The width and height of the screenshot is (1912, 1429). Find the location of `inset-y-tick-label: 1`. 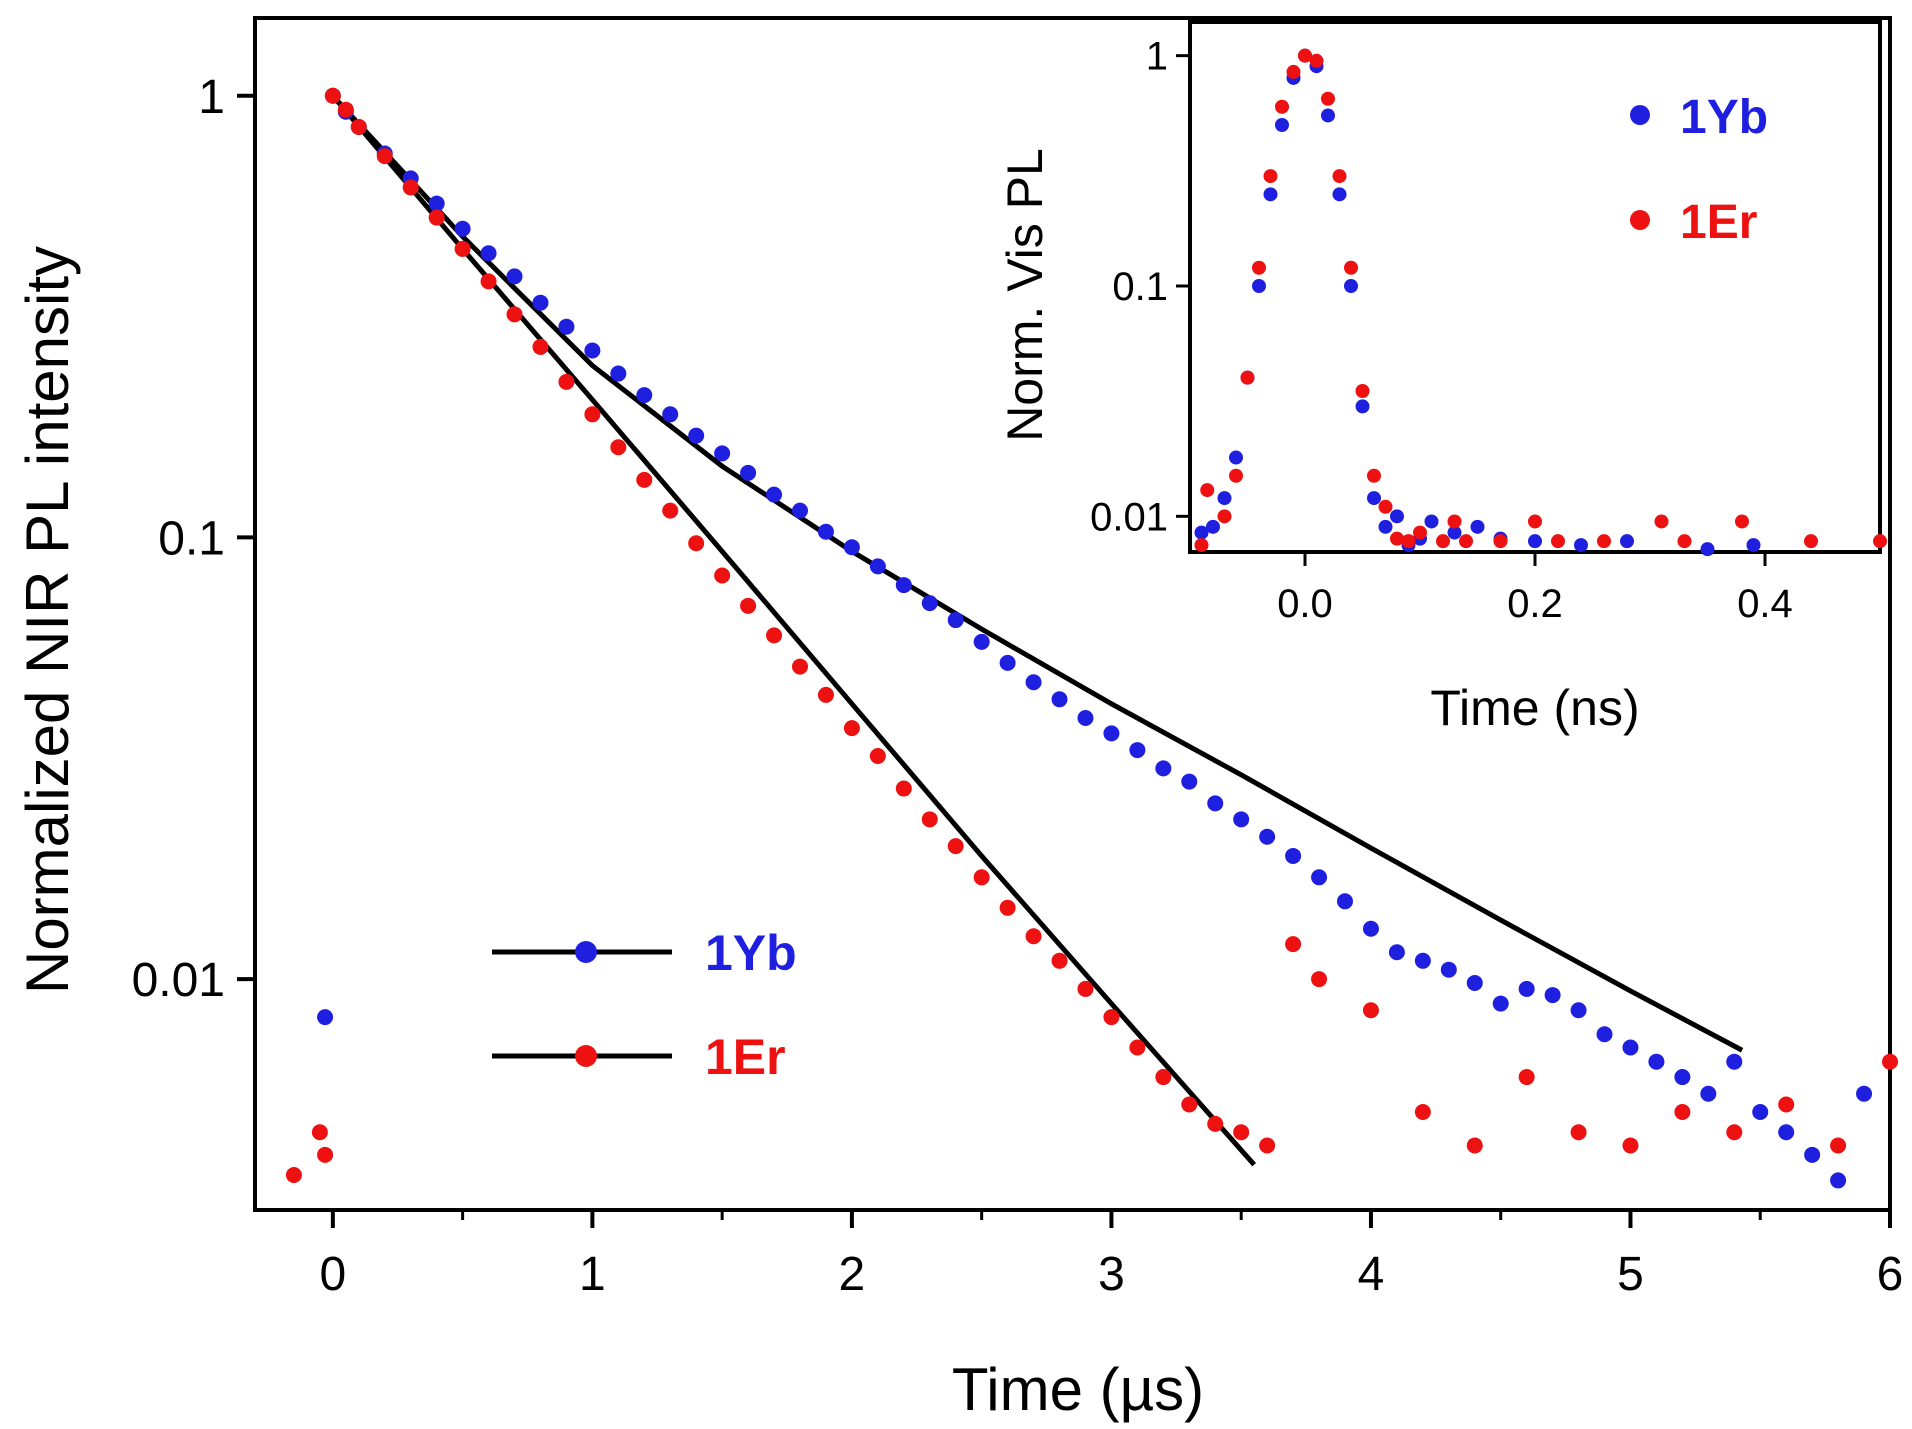

inset-y-tick-label: 1 is located at coordinates (1157, 57).